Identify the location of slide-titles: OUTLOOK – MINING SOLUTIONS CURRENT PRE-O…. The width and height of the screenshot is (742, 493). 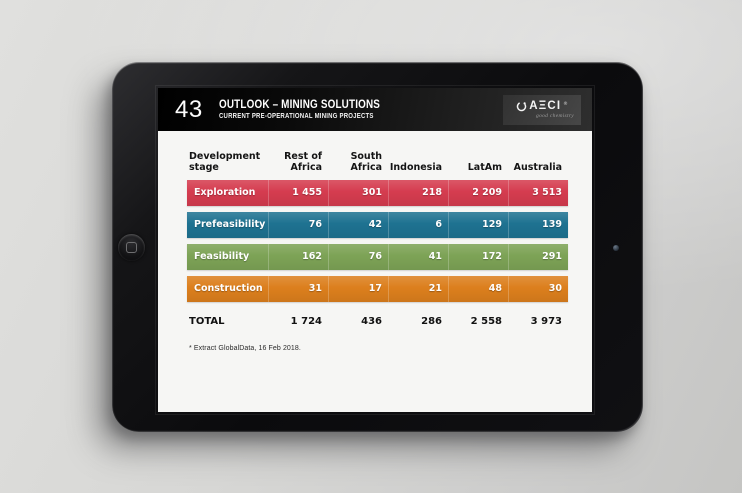
(312, 109).